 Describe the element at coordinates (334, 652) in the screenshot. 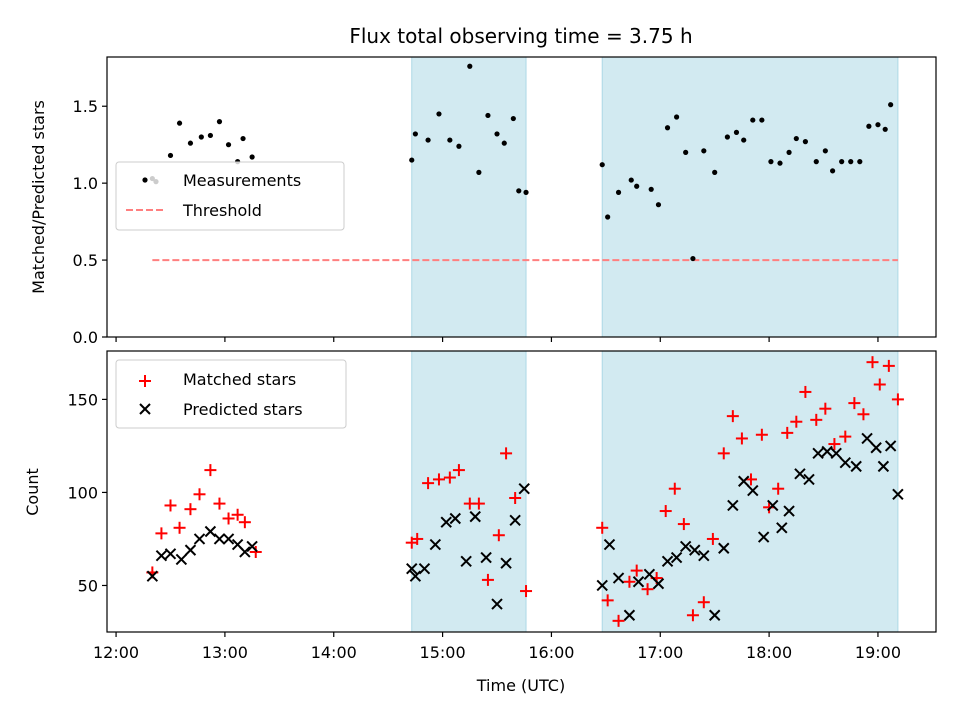

I see `x-tick-label: 14:00` at that location.